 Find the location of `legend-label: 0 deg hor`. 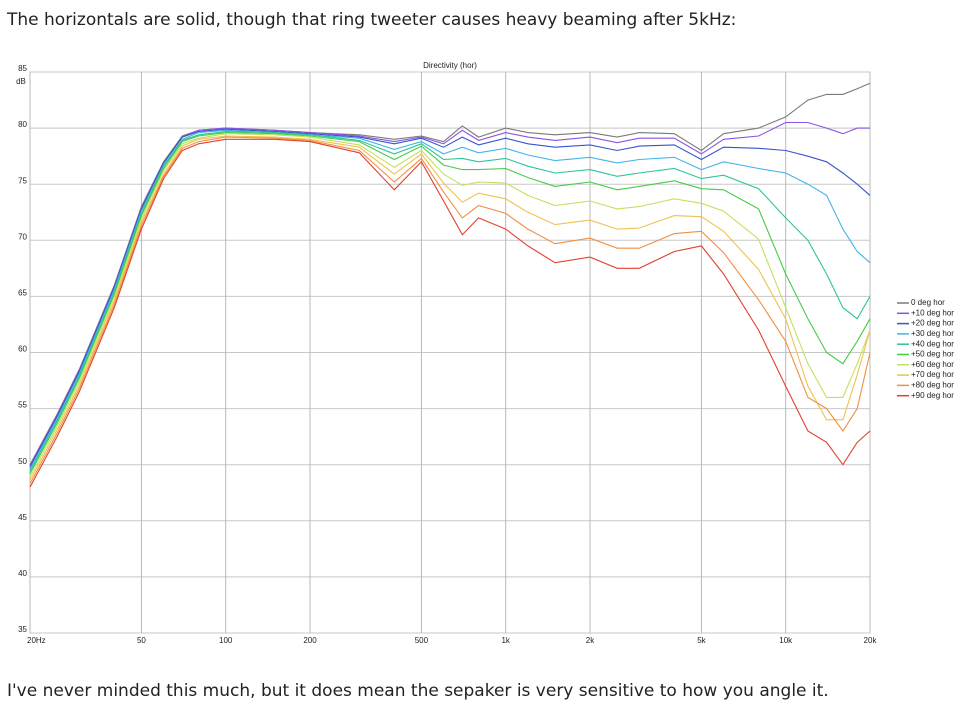

legend-label: 0 deg hor is located at coordinates (928, 302).